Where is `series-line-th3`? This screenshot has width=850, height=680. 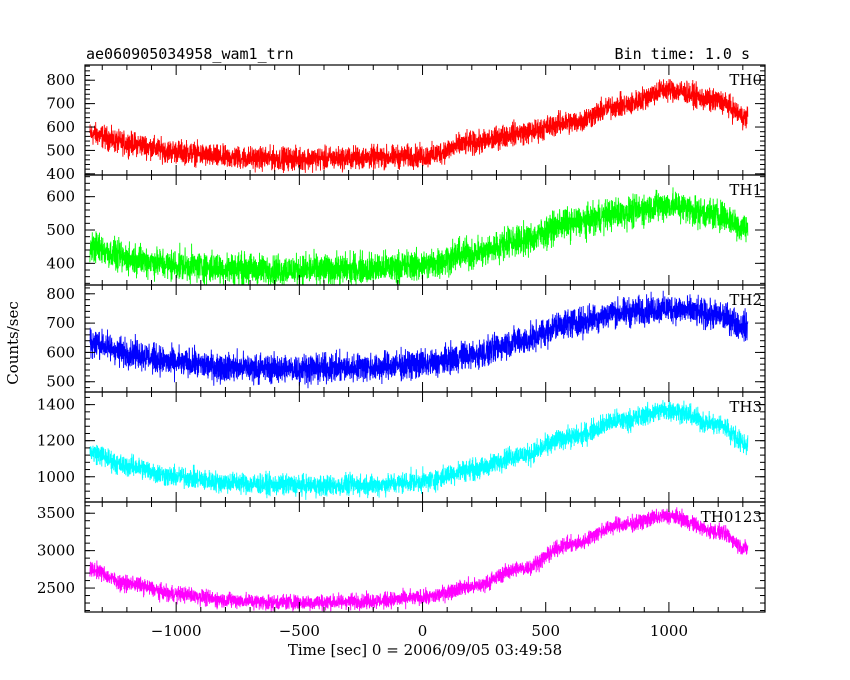
series-line-th3 is located at coordinates (419, 450).